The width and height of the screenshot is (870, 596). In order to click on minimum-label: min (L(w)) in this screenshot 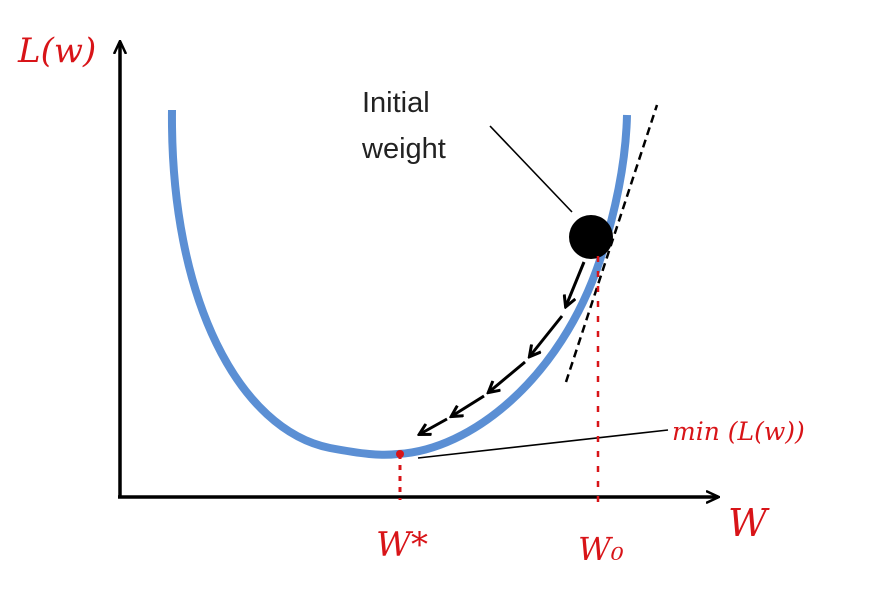, I will do `click(738, 431)`.